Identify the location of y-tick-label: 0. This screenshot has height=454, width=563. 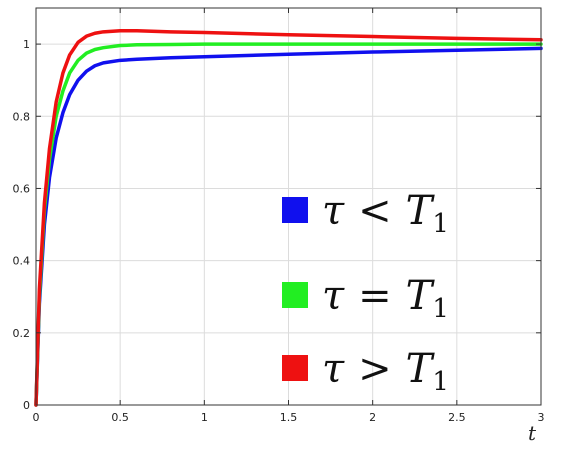
(26, 405).